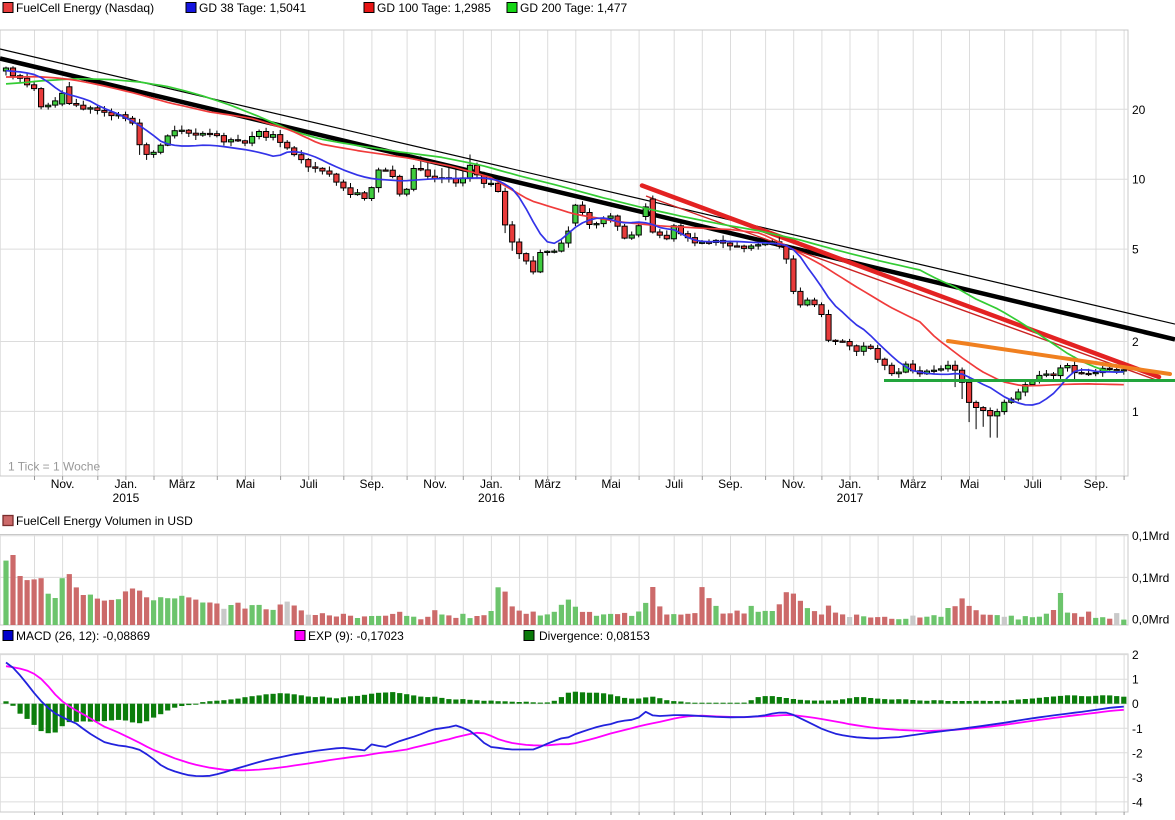 The image size is (1175, 820). Describe the element at coordinates (850, 498) in the screenshot. I see `svg-text: 2017` at that location.